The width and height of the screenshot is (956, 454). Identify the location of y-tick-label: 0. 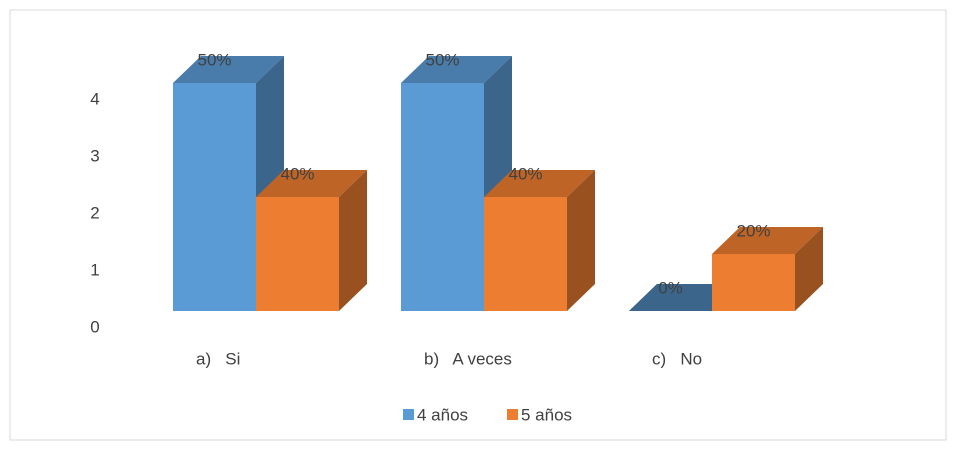
(94, 326).